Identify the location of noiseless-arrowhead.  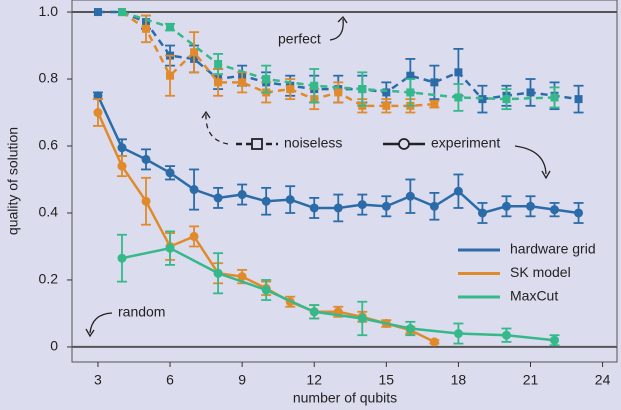
(206, 114).